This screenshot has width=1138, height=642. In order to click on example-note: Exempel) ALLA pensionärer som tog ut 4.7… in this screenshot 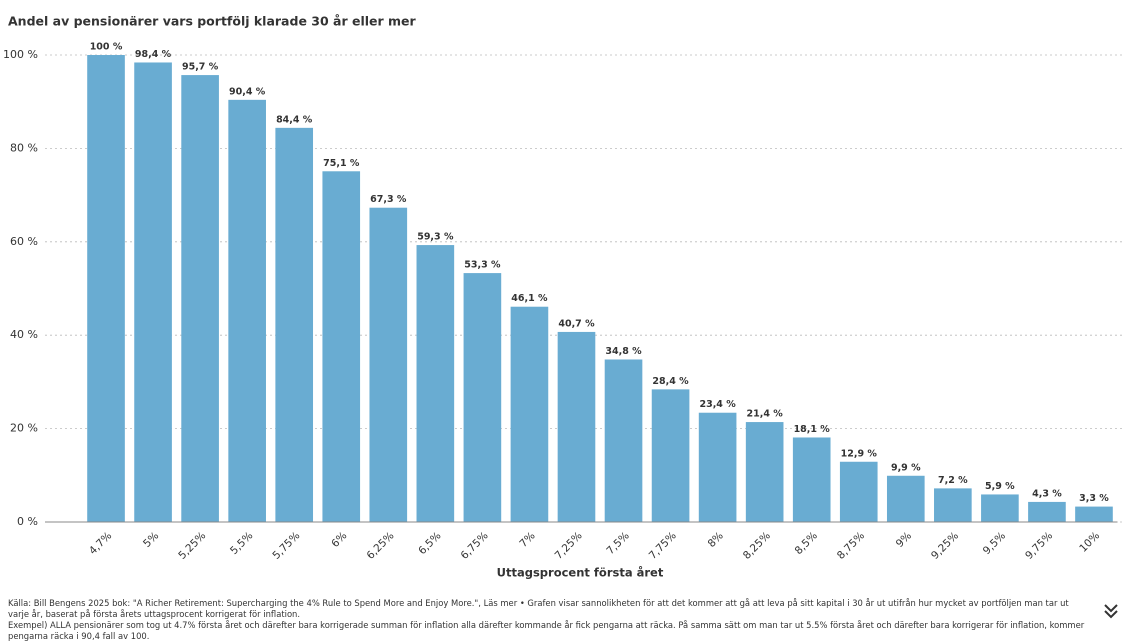, I will do `click(546, 630)`.